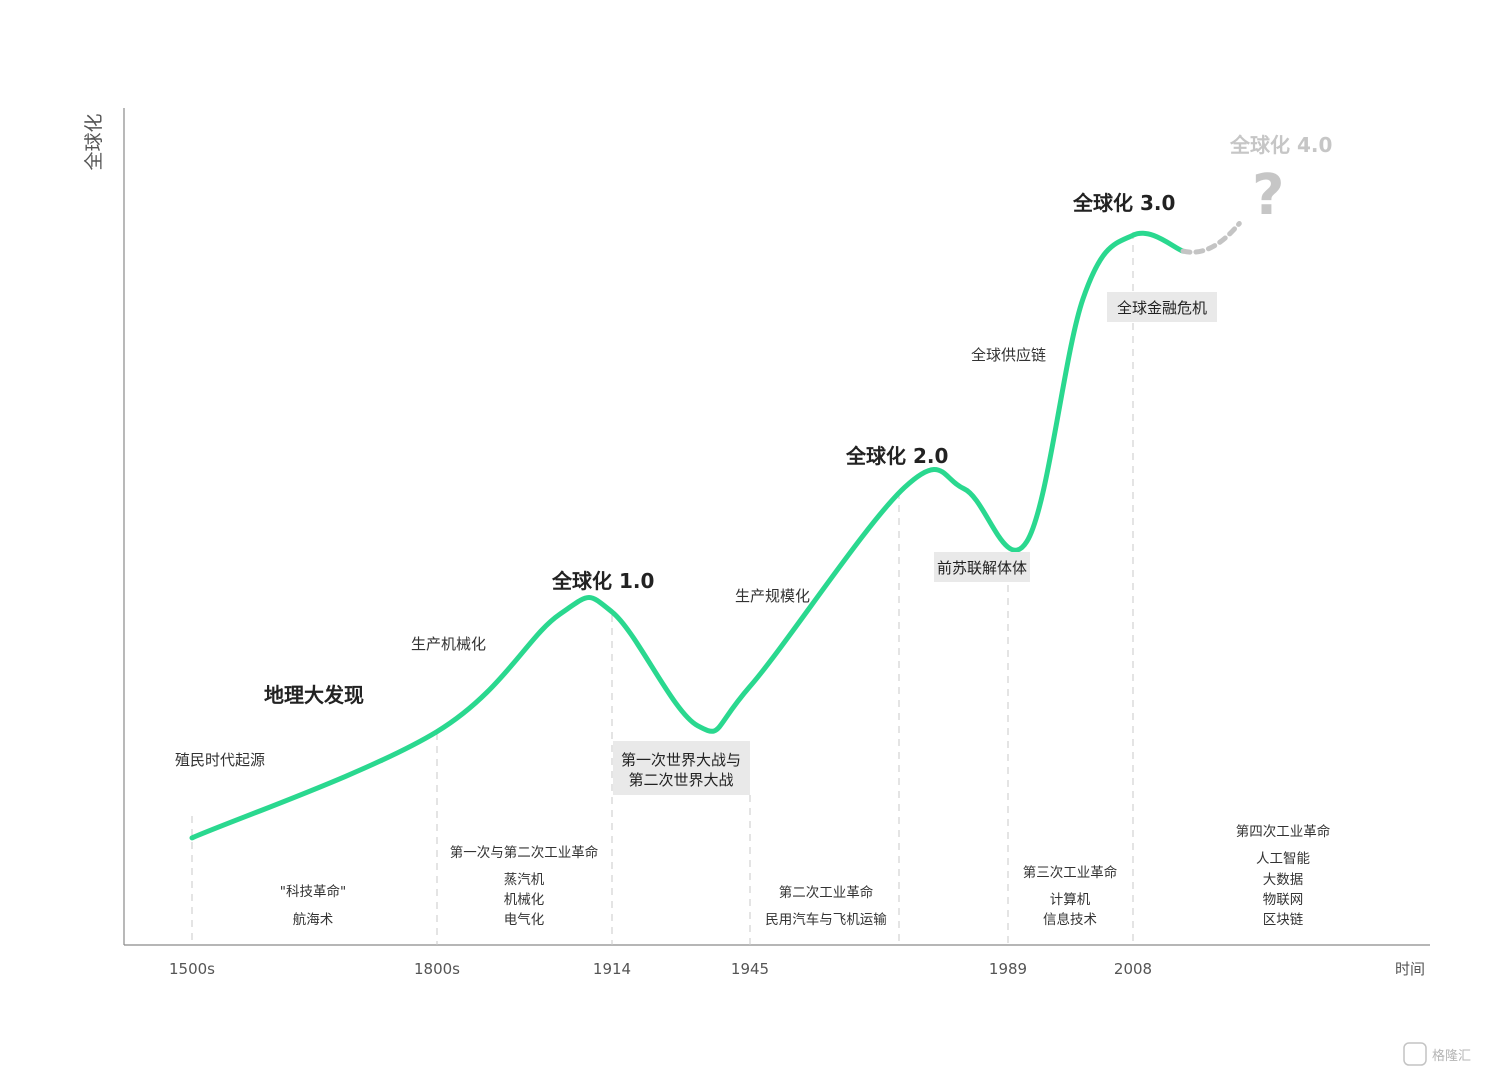 This screenshot has height=1080, width=1501. I want to click on event-financial-crisis: 全球金融危机, so click(1162, 307).